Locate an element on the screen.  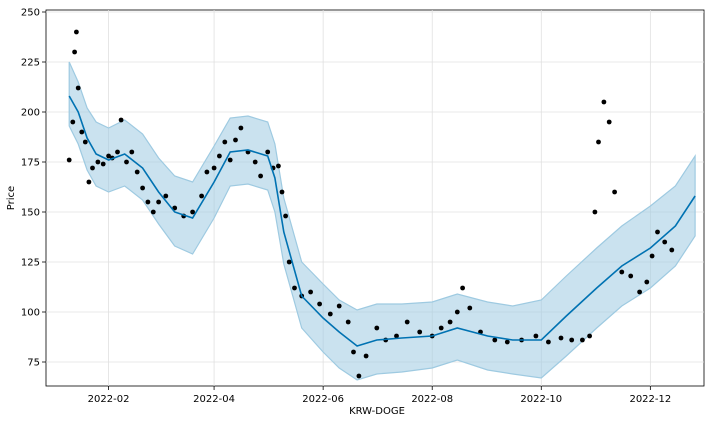
y-tick-label: 175 is located at coordinates (30, 163).